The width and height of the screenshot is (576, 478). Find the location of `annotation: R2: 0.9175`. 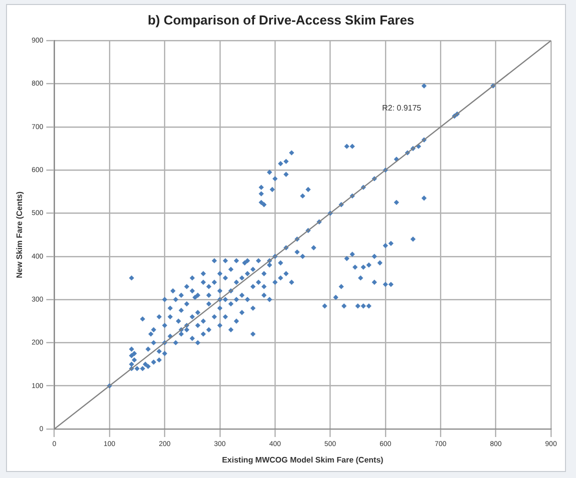

annotation: R2: 0.9175 is located at coordinates (402, 108).